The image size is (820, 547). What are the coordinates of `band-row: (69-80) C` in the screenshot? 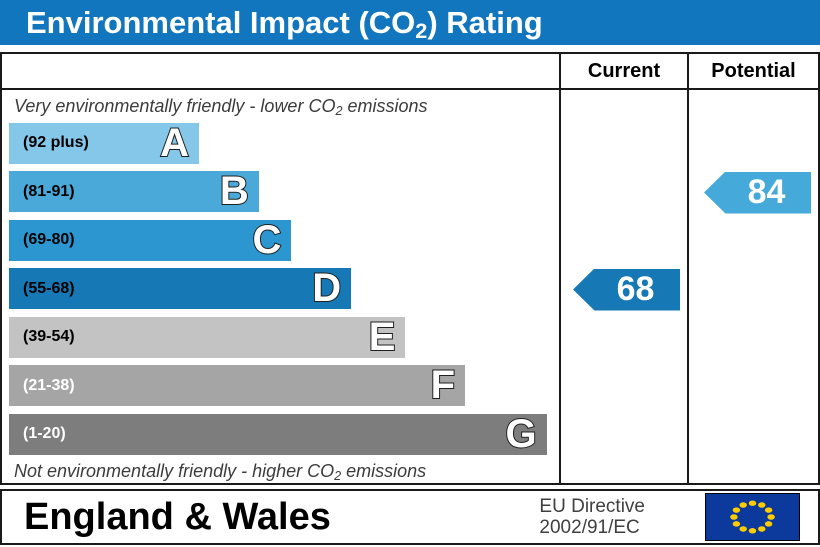 It's located at (280, 240).